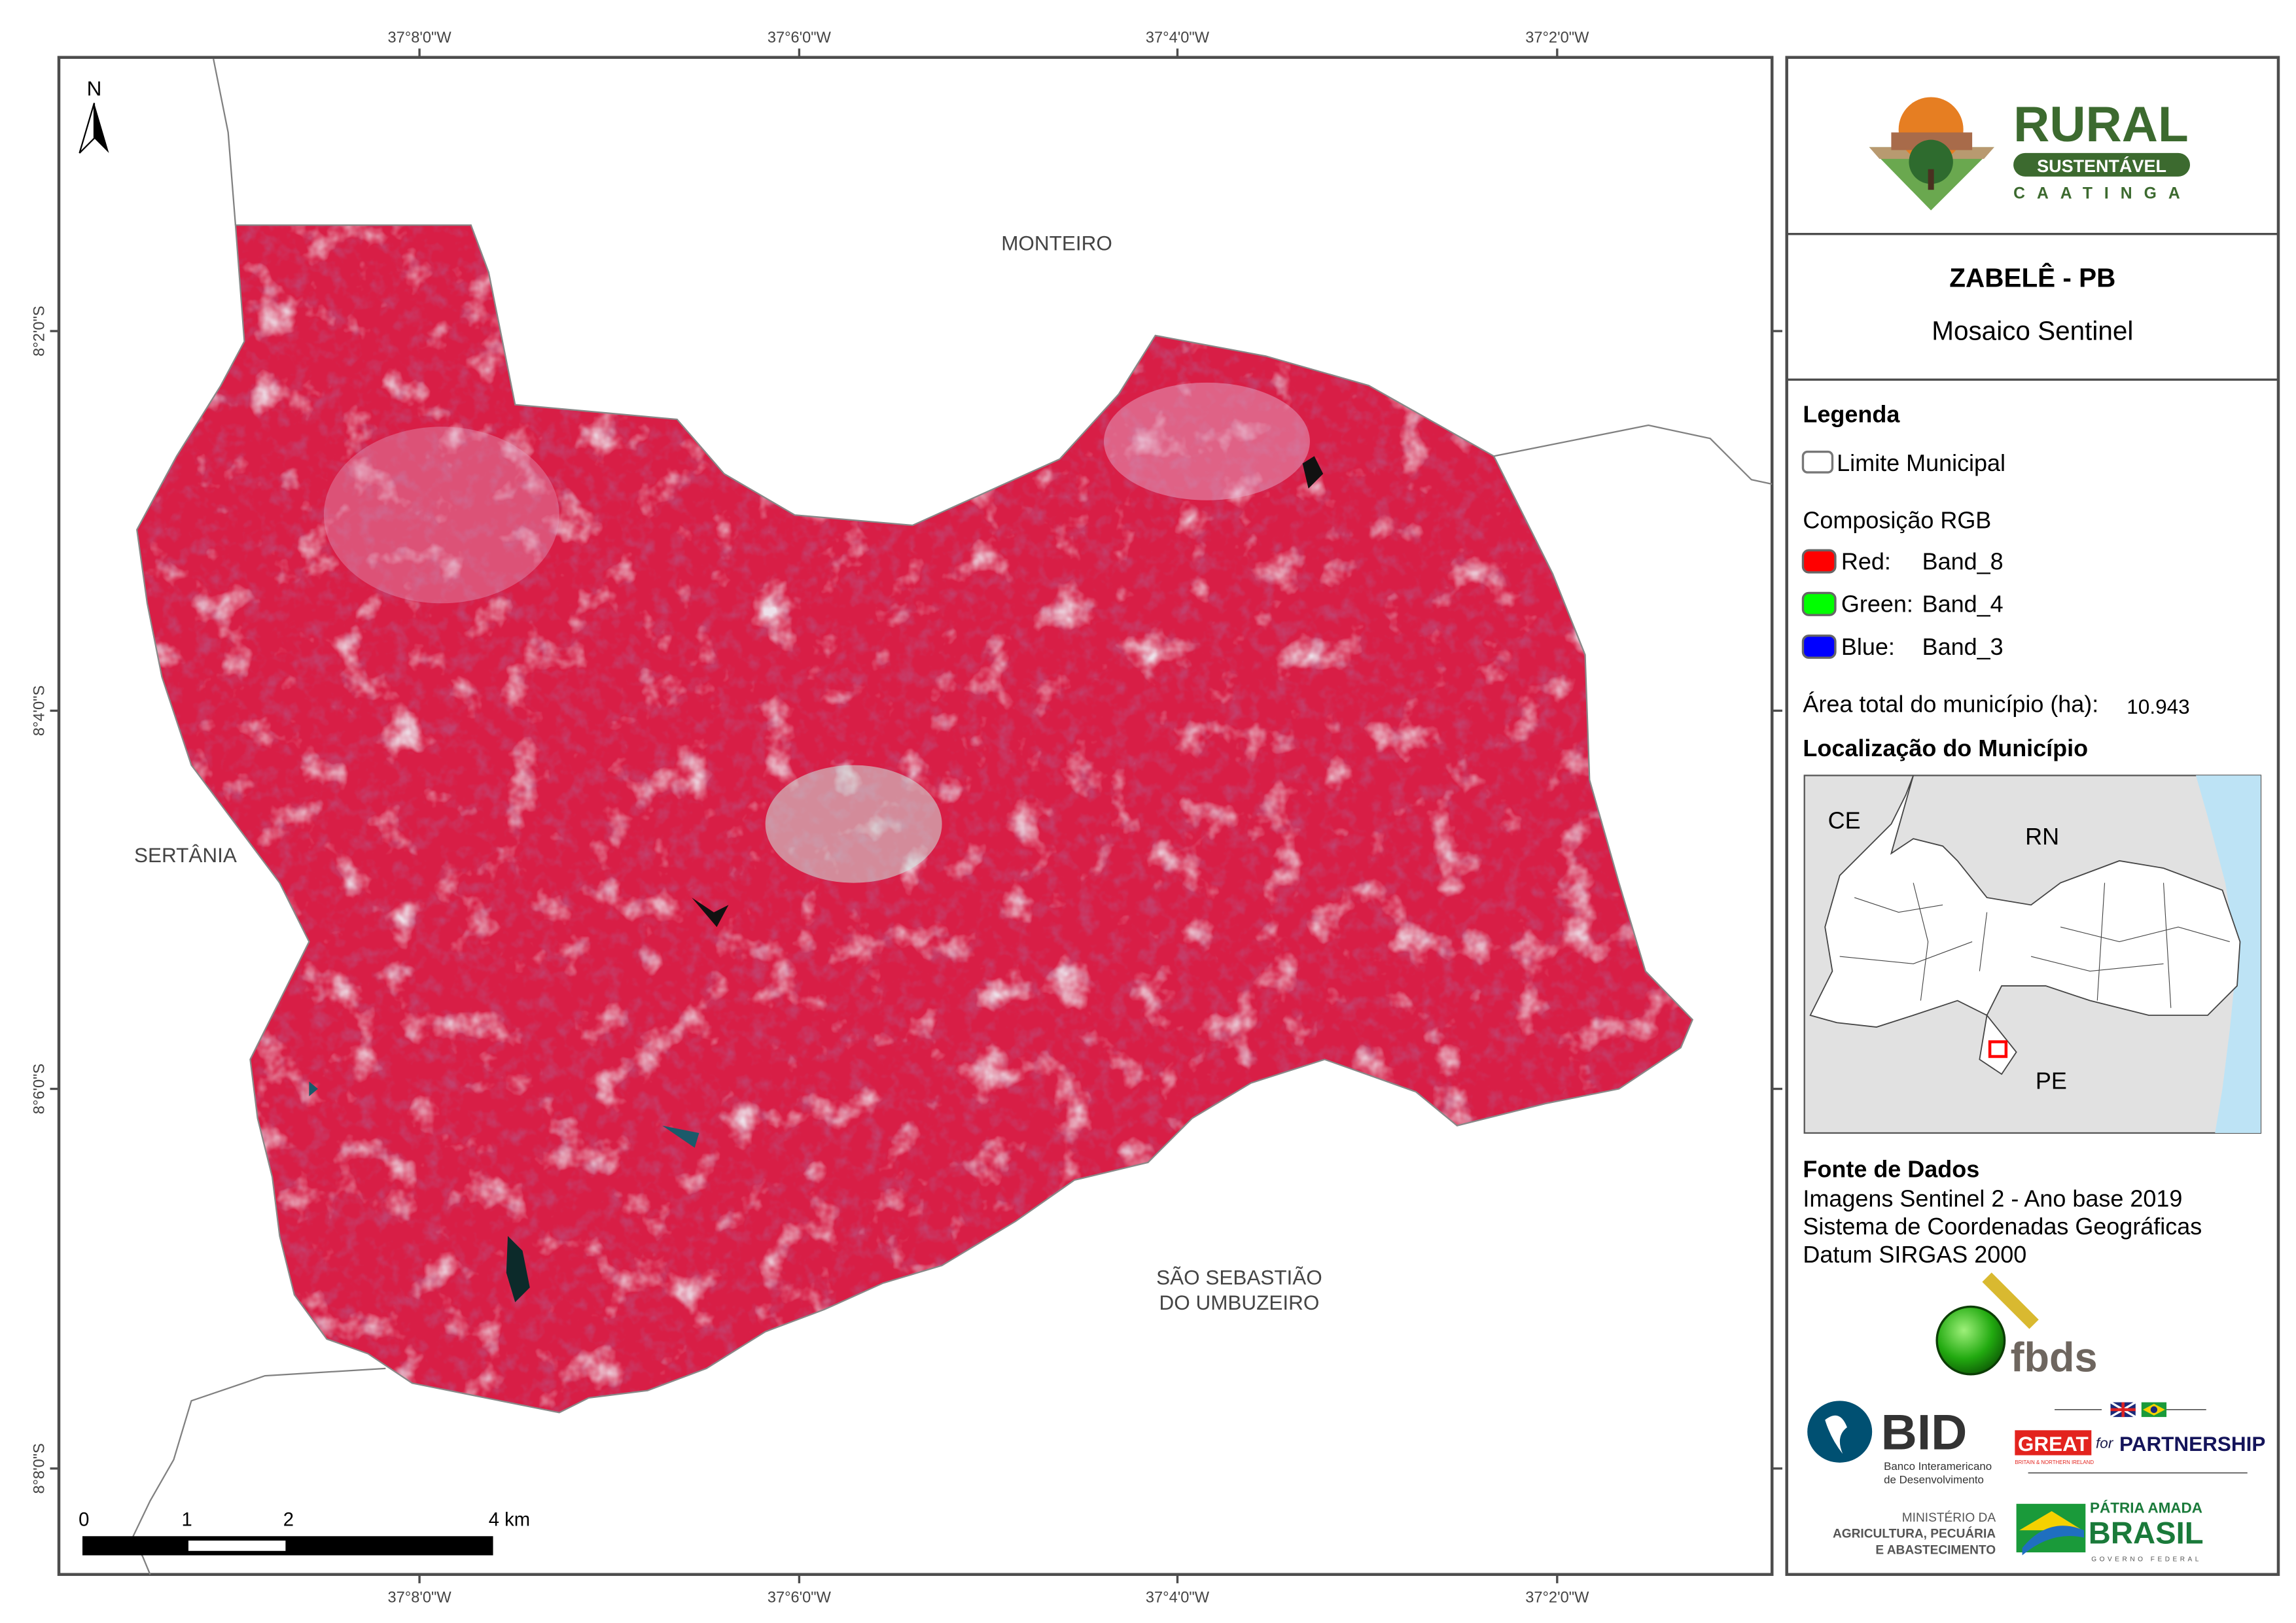 The height and width of the screenshot is (1623, 2296). Describe the element at coordinates (2032, 955) in the screenshot. I see `location-inset-map: CE RN PE` at that location.